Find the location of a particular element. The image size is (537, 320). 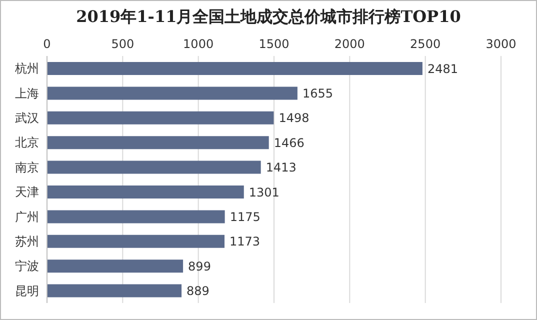

y-tick-label: 天津 is located at coordinates (27, 192).